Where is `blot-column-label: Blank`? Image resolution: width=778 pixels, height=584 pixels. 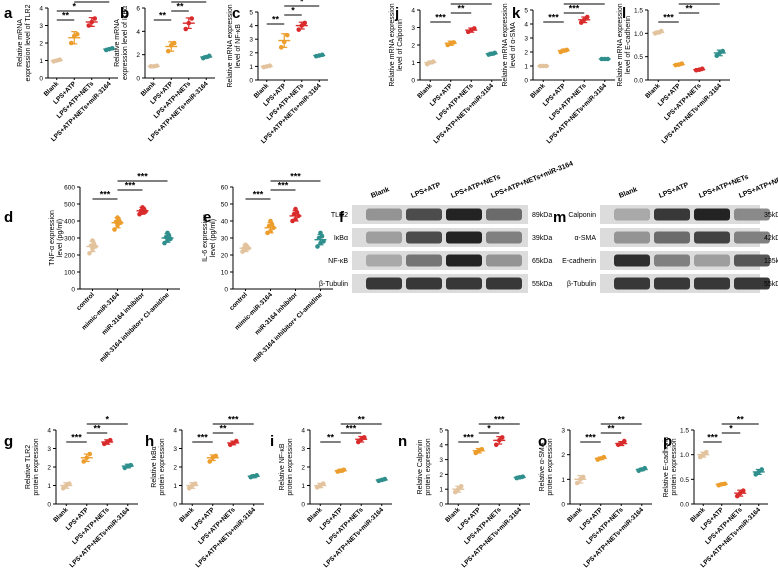 blot-column-label: Blank is located at coordinates (380, 193).